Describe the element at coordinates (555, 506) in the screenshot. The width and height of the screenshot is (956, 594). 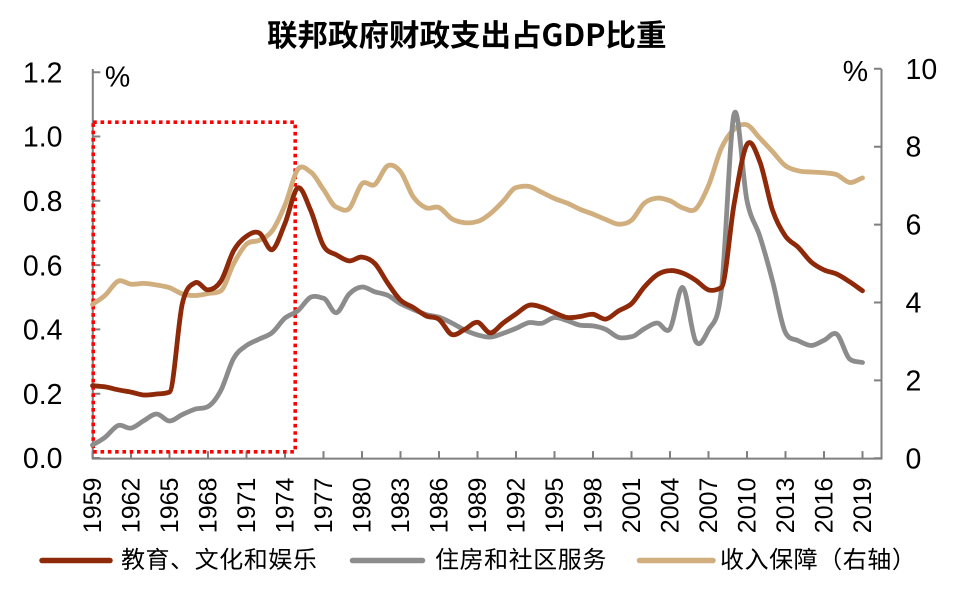
I see `svg-text: 1995` at that location.